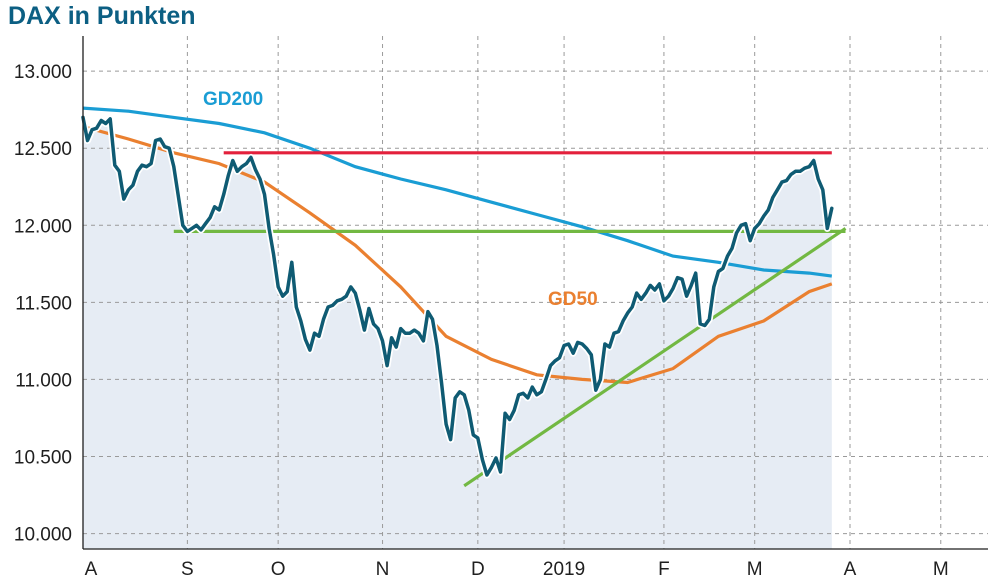  What do you see at coordinates (43, 72) in the screenshot?
I see `y-tick-label: 13.000` at bounding box center [43, 72].